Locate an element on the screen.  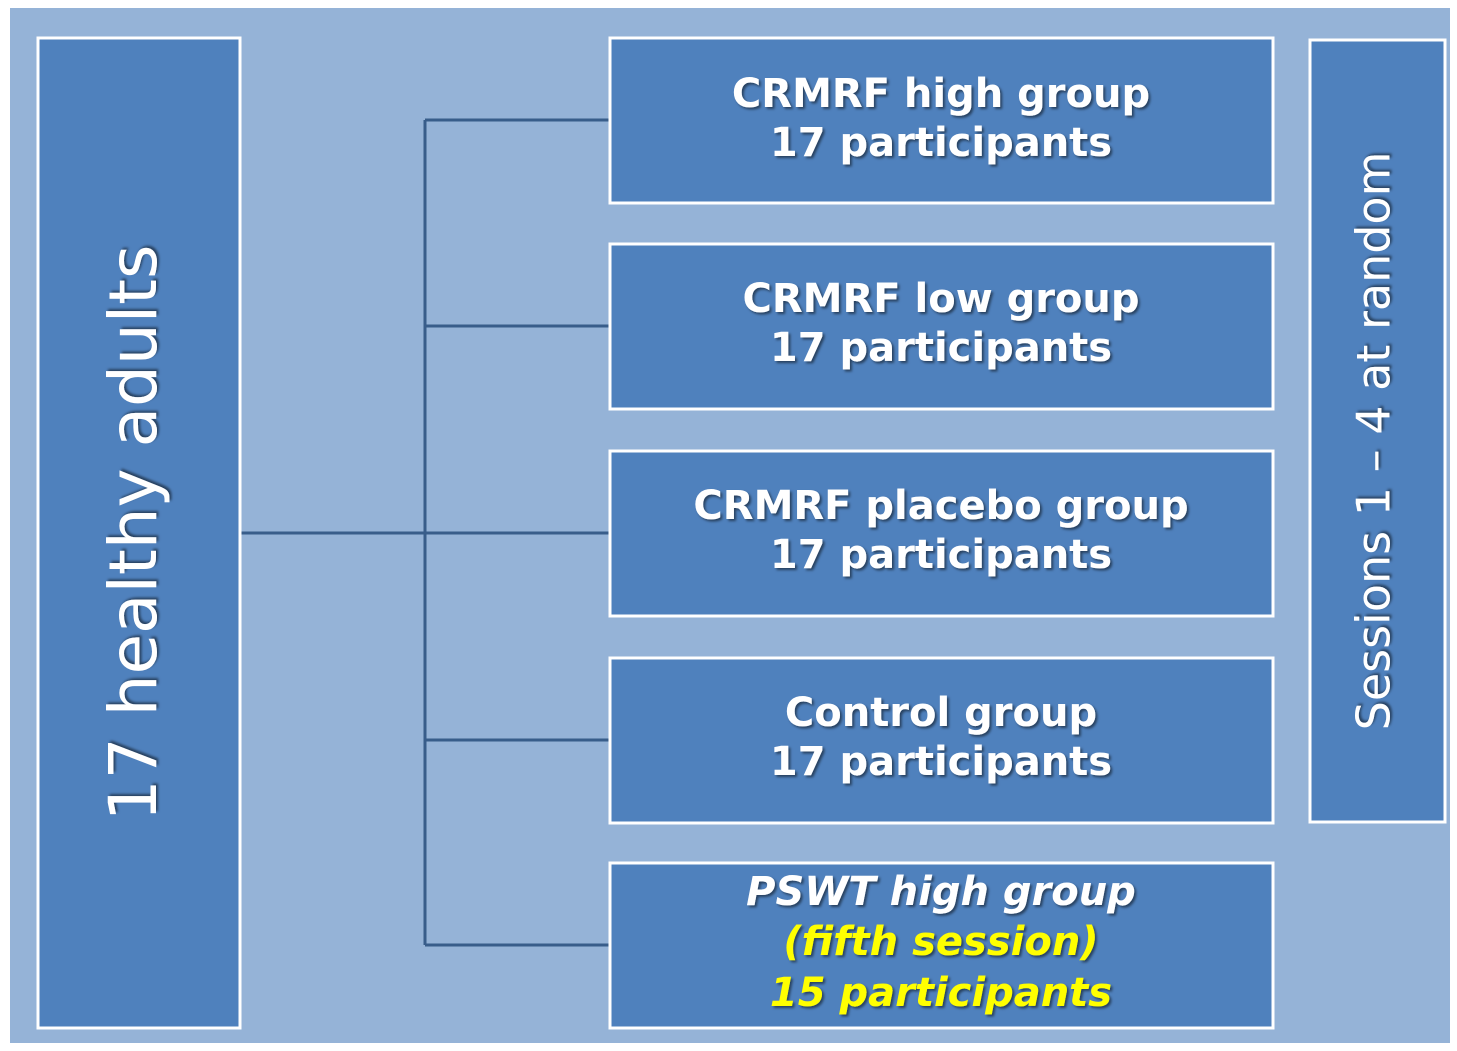
group-line: (fifth session) is located at coordinates (940, 942).